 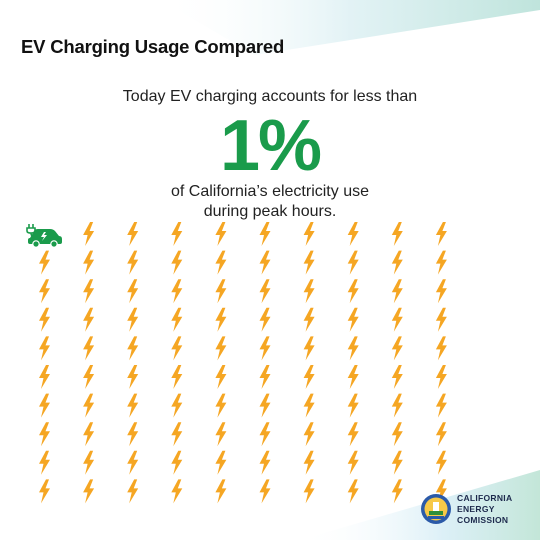 What do you see at coordinates (269, 191) in the screenshot?
I see `tail-line-1: of California’s electricity use` at bounding box center [269, 191].